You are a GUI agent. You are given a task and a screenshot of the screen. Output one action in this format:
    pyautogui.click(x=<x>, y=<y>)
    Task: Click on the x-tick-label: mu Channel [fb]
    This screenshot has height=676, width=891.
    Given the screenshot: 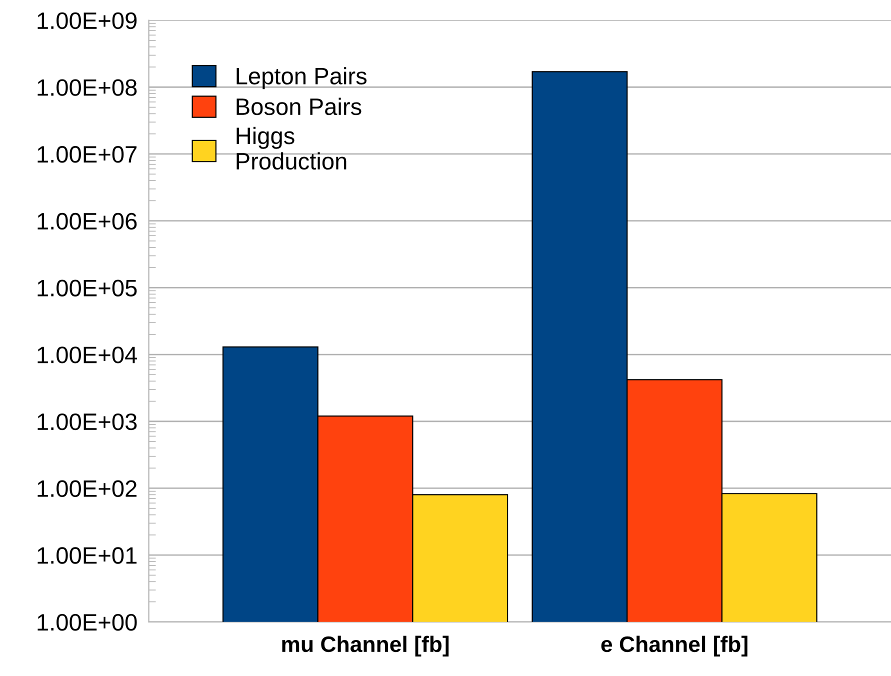 What is the action you would take?
    pyautogui.click(x=365, y=646)
    